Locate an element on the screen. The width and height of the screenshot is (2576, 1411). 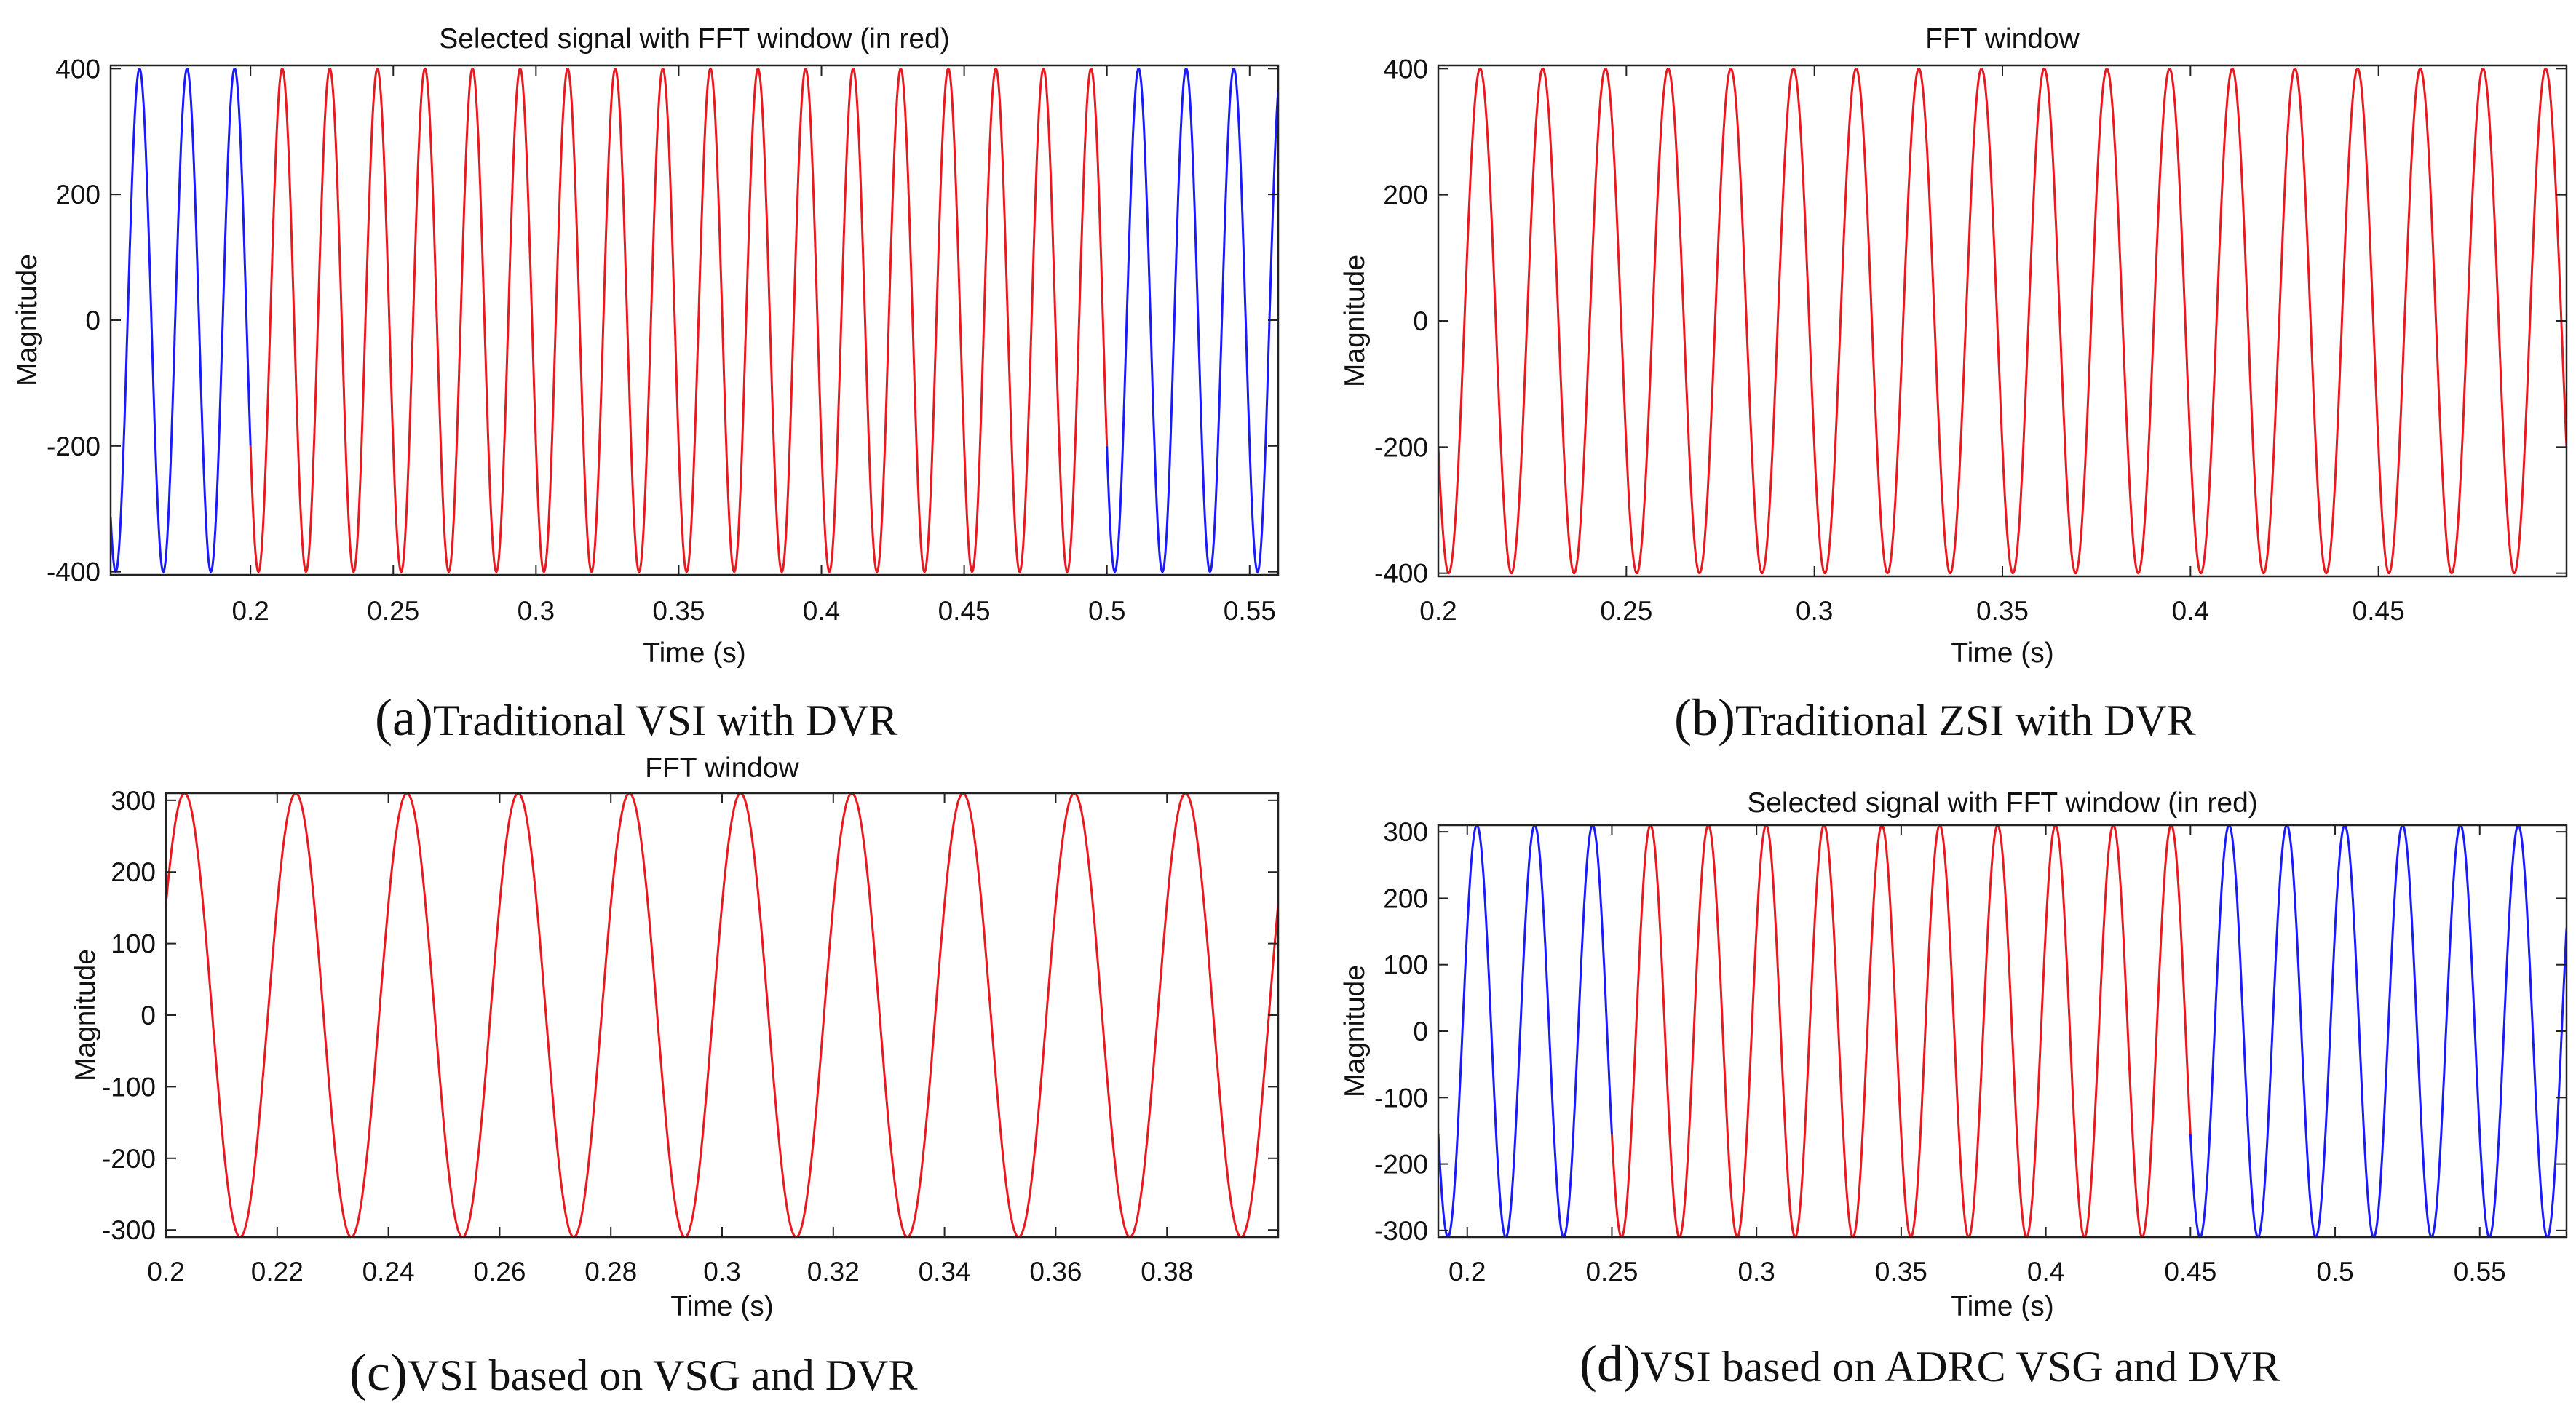
panel-caption: (c)VSI based on VSG and DVR is located at coordinates (633, 1372).